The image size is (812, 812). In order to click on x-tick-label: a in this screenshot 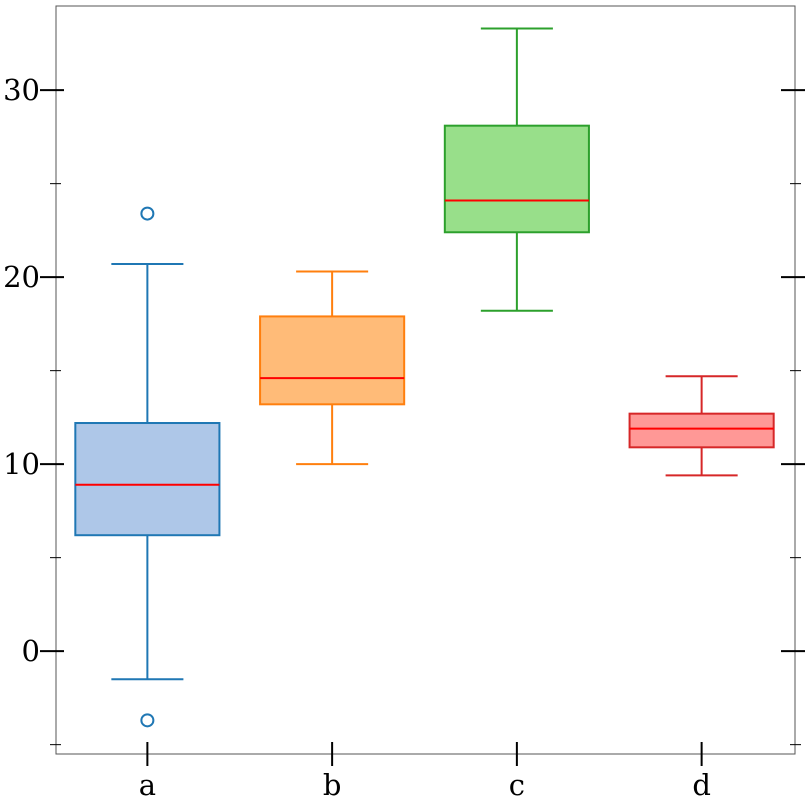, I will do `click(147, 785)`.